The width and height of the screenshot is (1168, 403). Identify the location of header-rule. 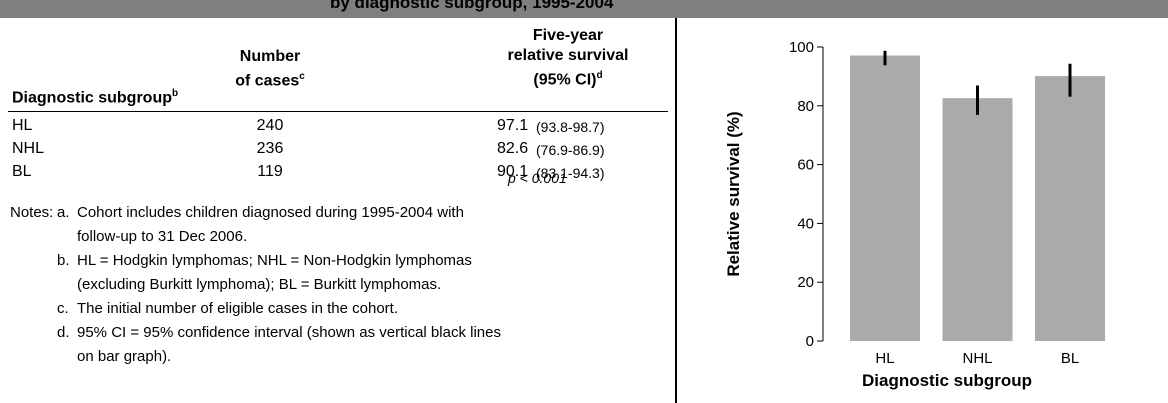
(338, 111).